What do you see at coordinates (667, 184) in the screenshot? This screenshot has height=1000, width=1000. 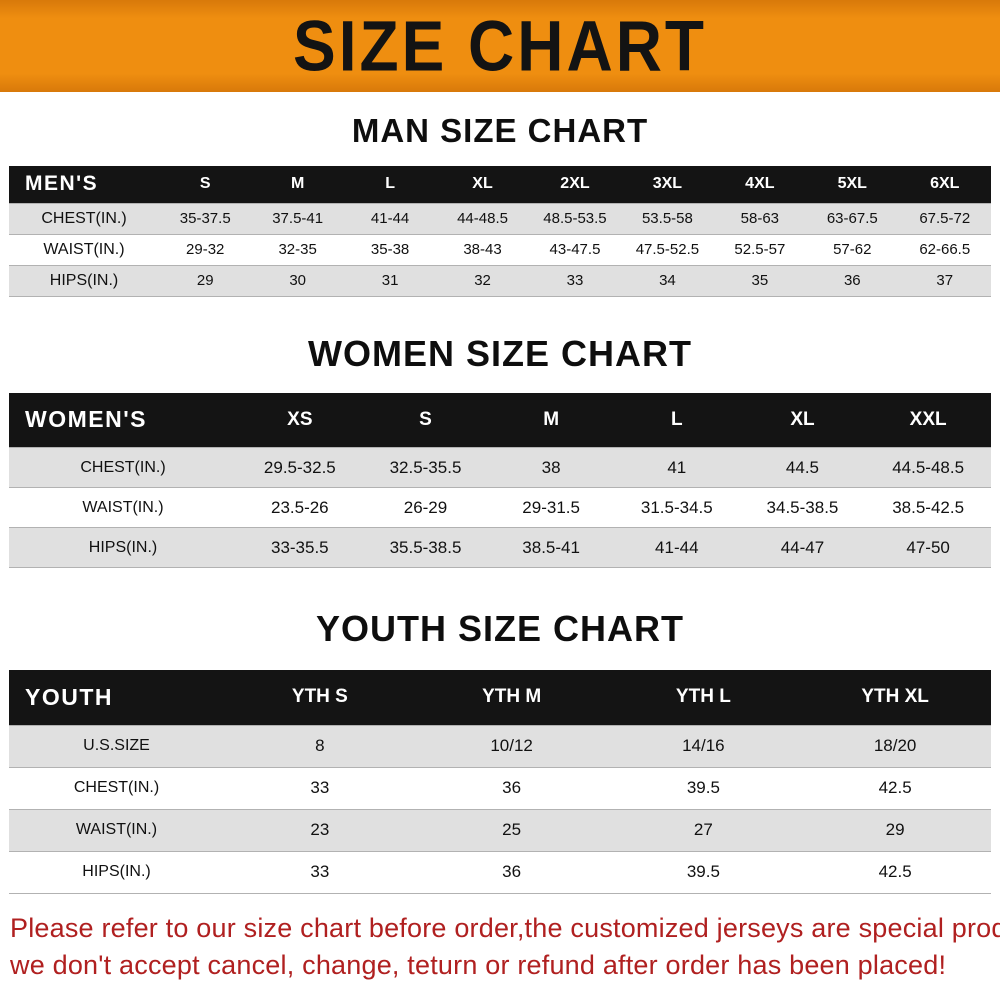 I see `column-header: 3XL` at bounding box center [667, 184].